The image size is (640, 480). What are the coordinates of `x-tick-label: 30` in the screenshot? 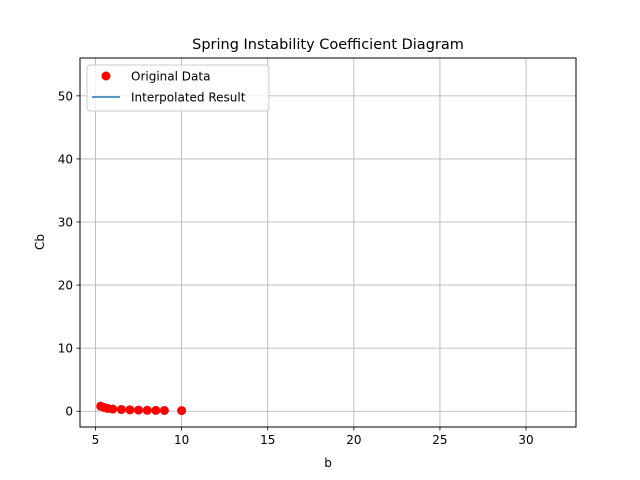 It's located at (525, 440).